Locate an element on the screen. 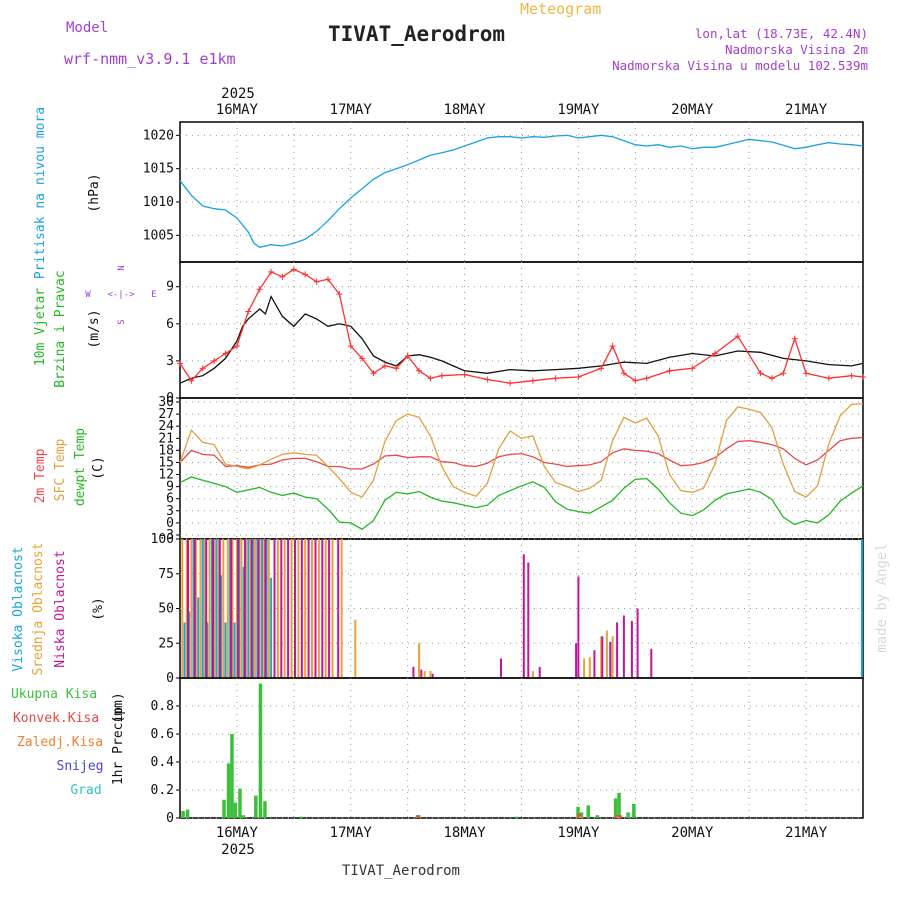  meteogram-label: Meteogram is located at coordinates (561, 9).